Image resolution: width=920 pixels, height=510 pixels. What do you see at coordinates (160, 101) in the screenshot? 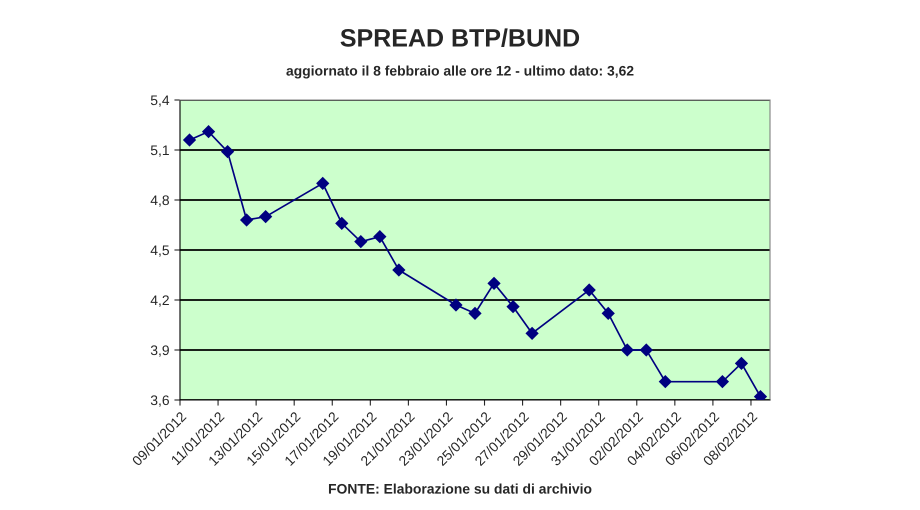
I see `y-tick-label: 5,4` at bounding box center [160, 101].